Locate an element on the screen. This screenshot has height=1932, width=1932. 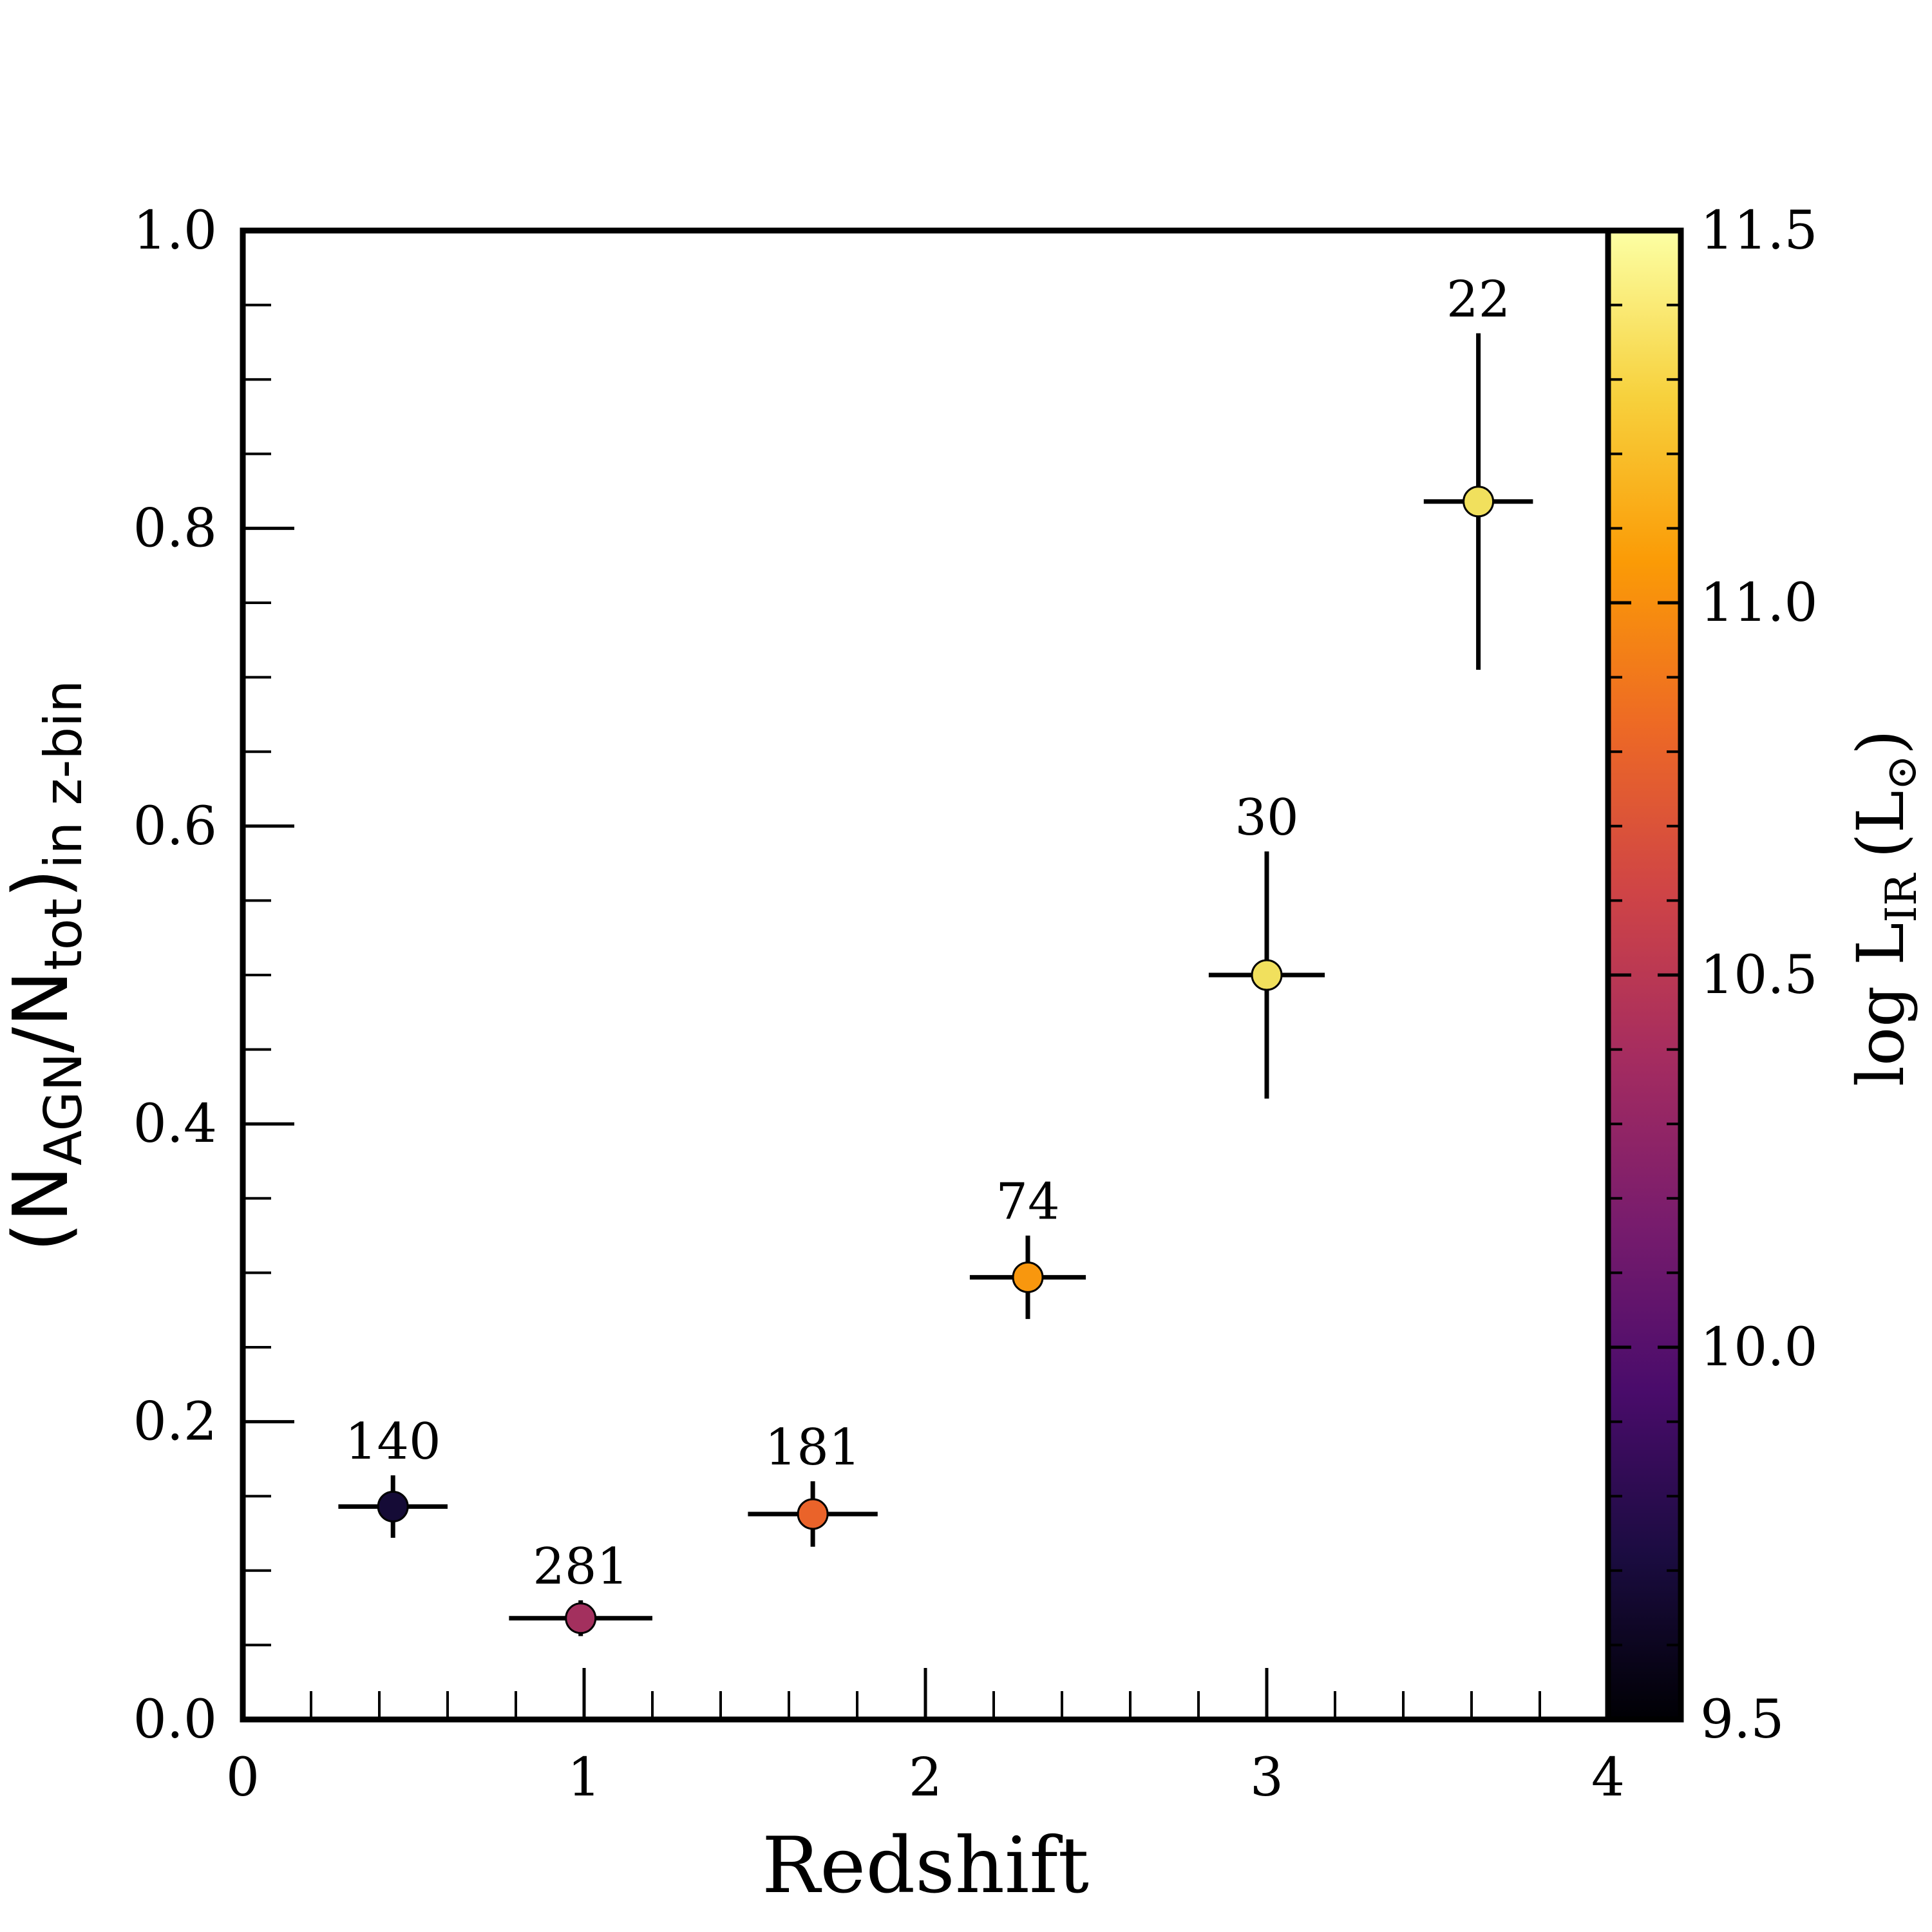
count-label: 140 is located at coordinates (393, 1442).